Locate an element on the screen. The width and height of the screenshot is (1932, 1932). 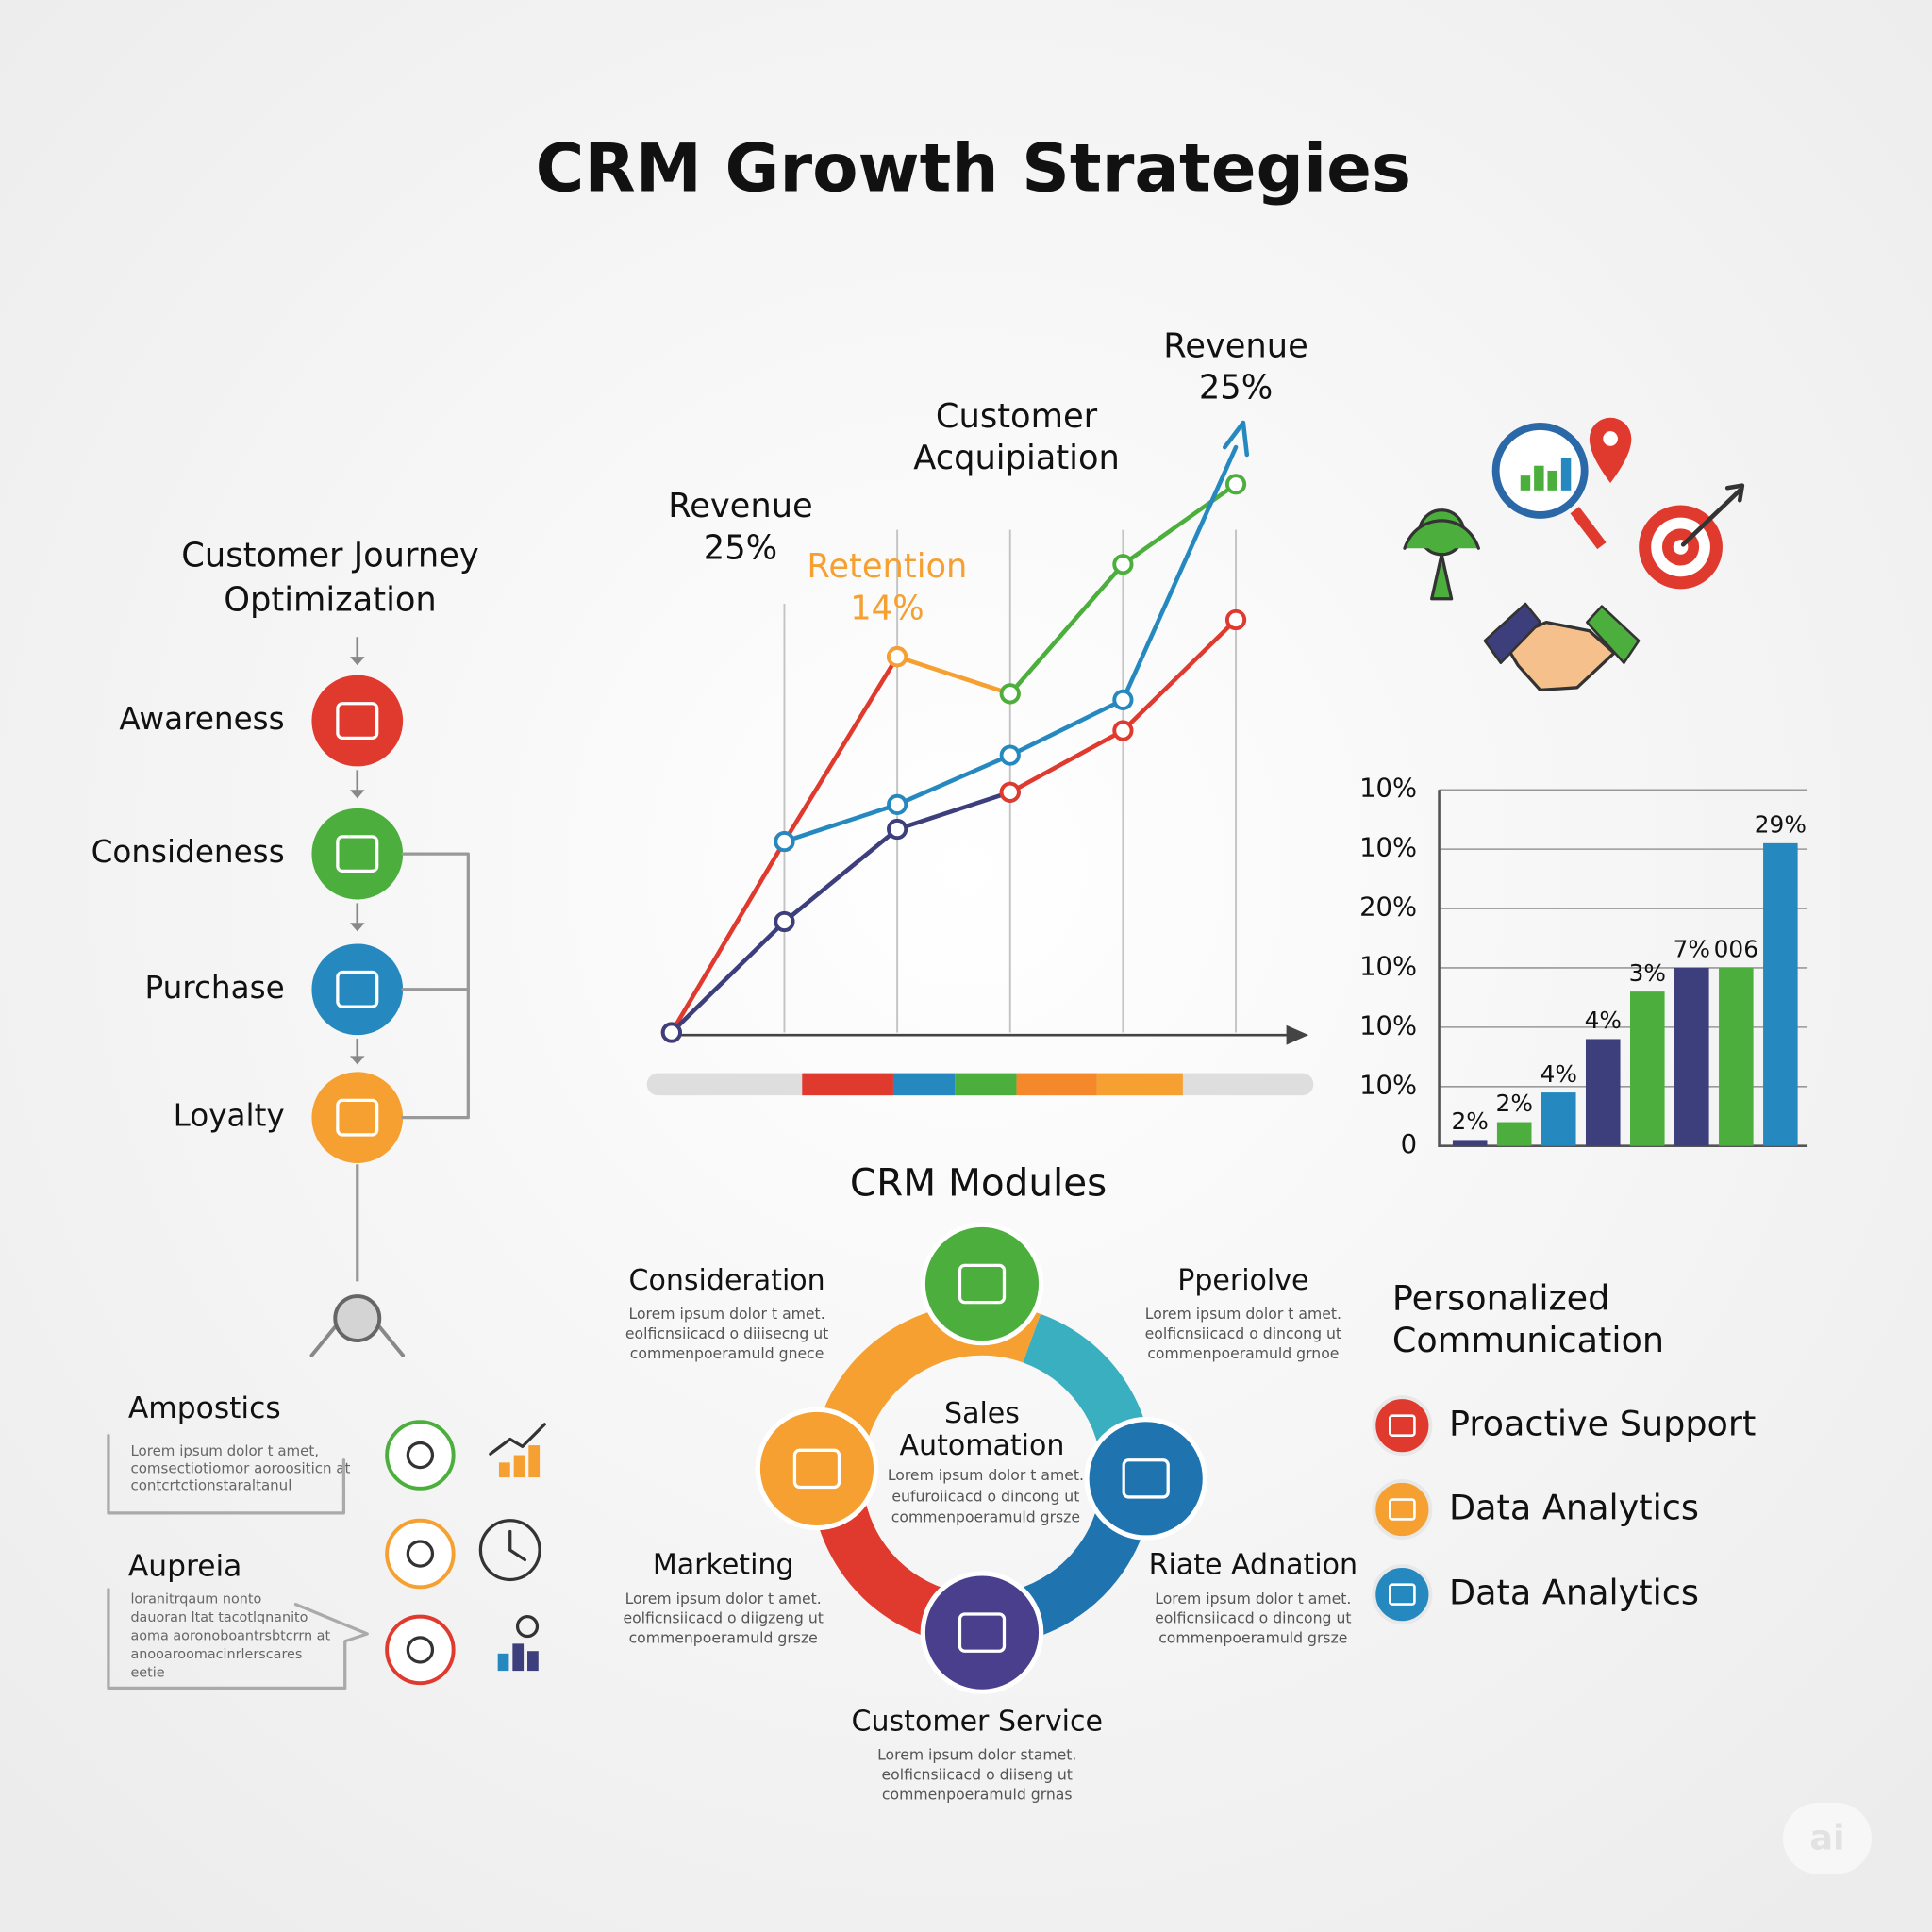
note-icon-clock is located at coordinates (510, 1550).